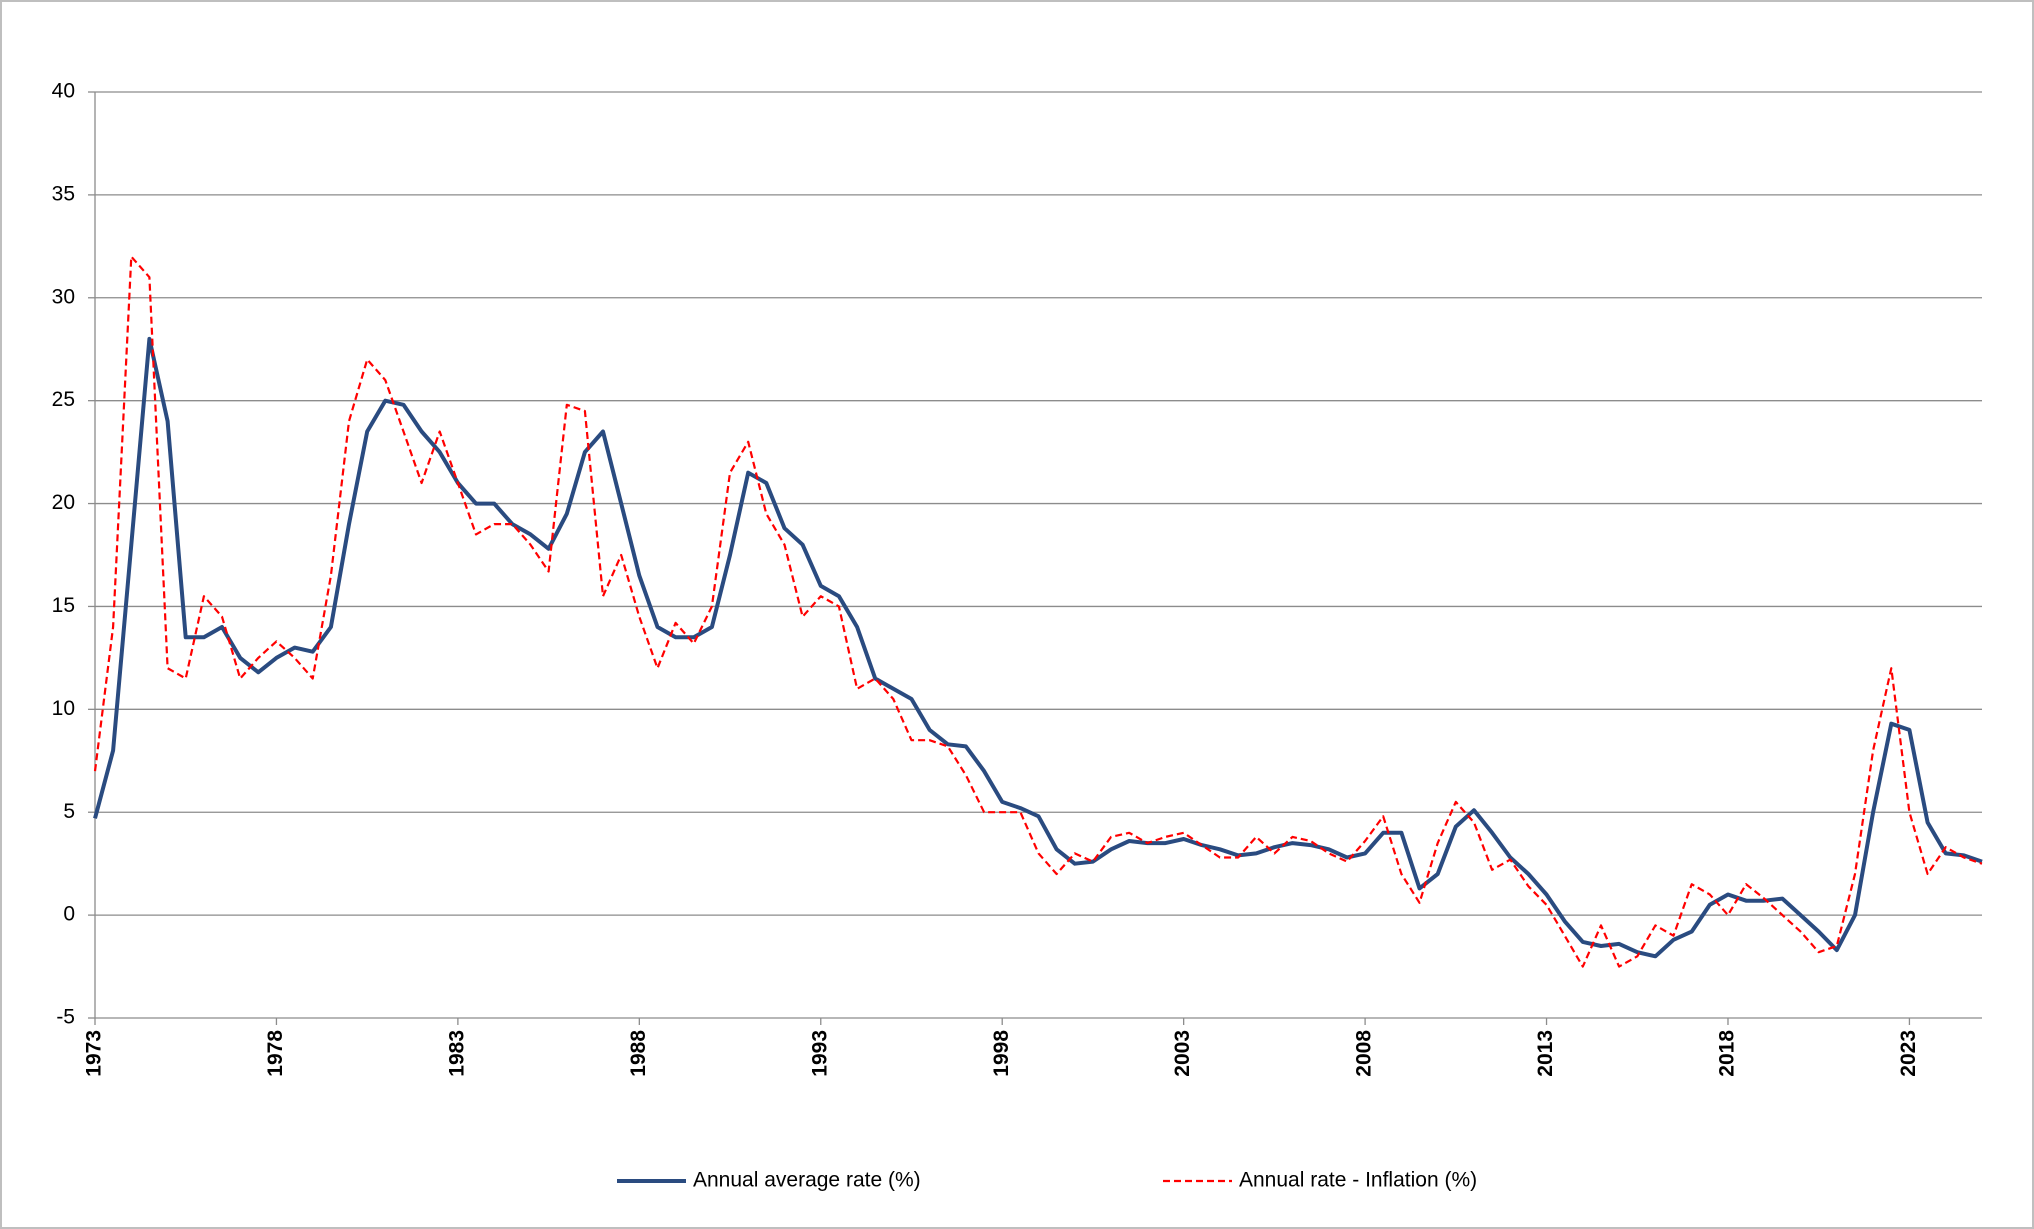  I want to click on y-tick-label: 10, so click(63, 708).